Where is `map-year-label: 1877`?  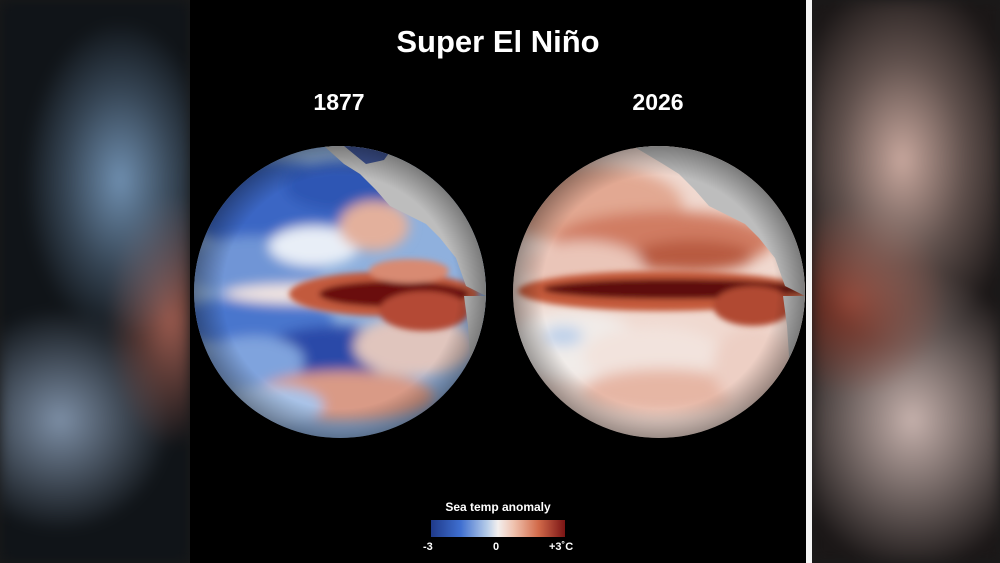 map-year-label: 1877 is located at coordinates (339, 102).